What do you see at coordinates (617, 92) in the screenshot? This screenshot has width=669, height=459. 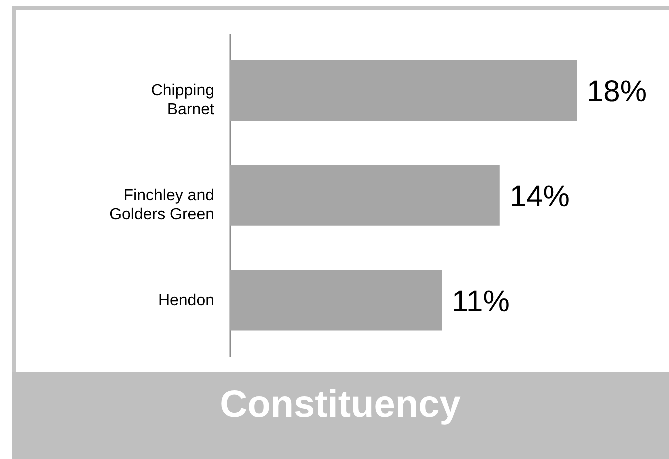 I see `data-label: 18%` at bounding box center [617, 92].